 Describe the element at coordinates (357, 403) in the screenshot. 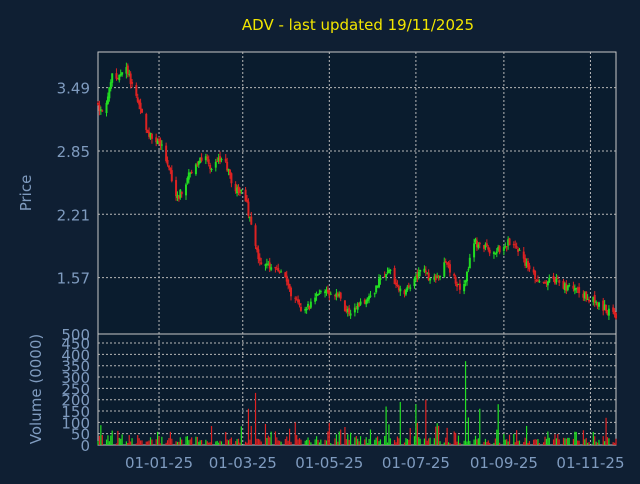

I see `volume-bars` at that location.